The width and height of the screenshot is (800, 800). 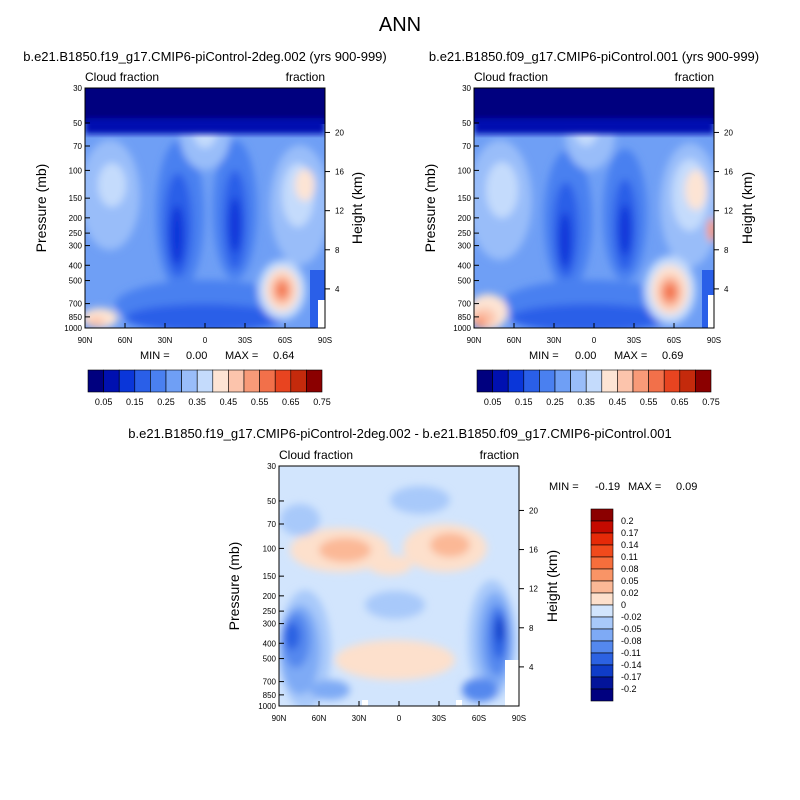 I want to click on figure-title: ANN, so click(x=400, y=25).